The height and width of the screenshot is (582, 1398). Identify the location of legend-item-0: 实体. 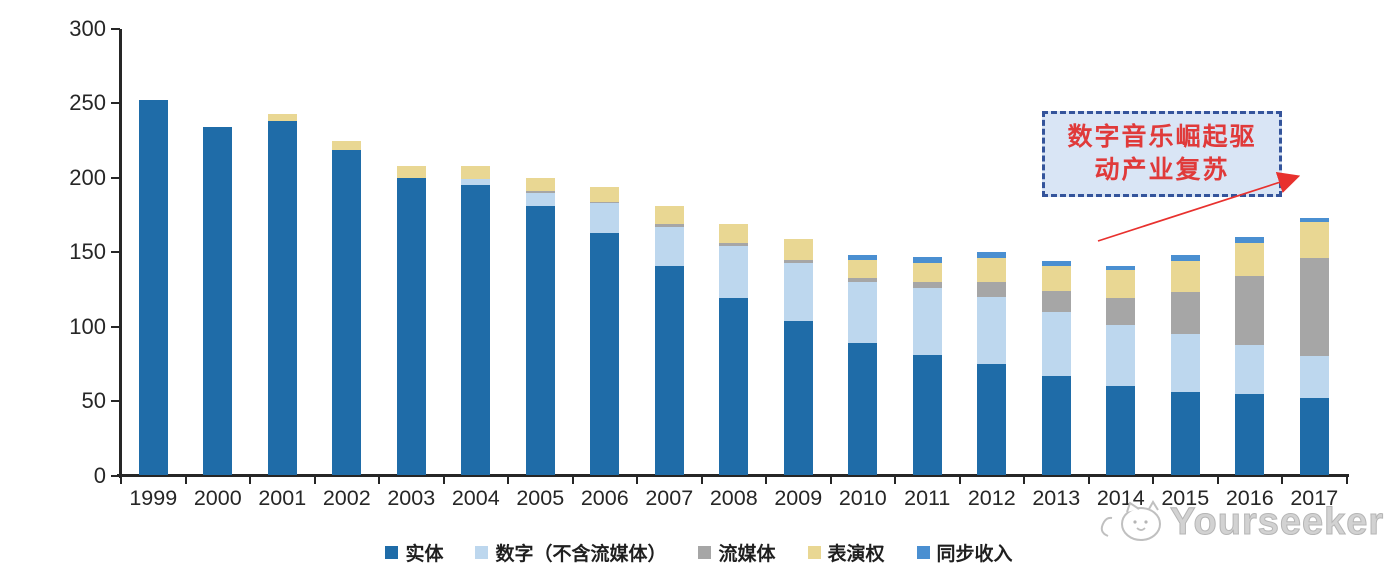
(414, 552).